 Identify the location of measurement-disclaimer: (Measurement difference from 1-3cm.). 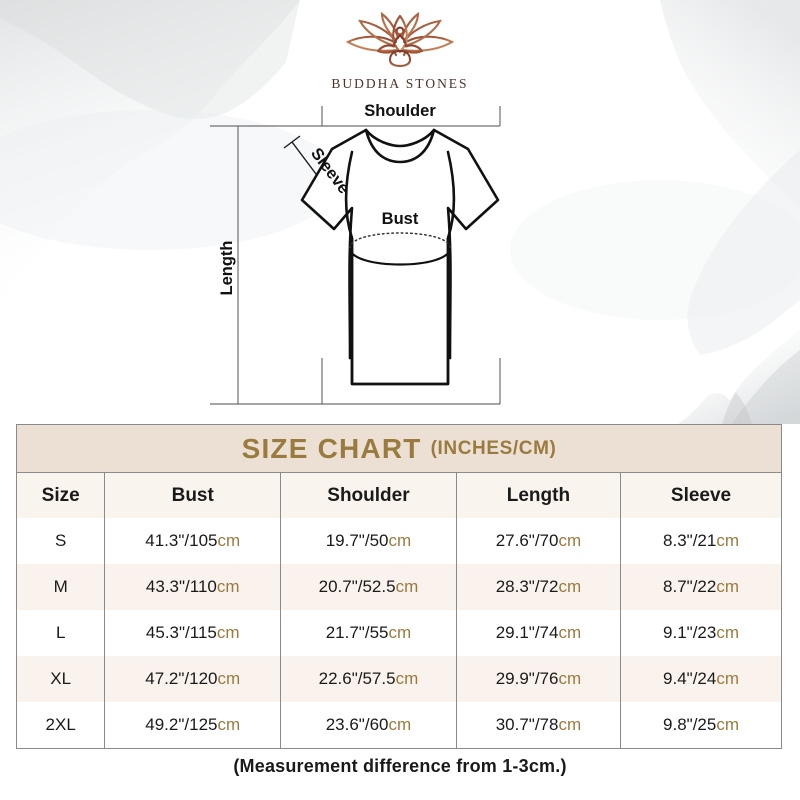
(400, 766).